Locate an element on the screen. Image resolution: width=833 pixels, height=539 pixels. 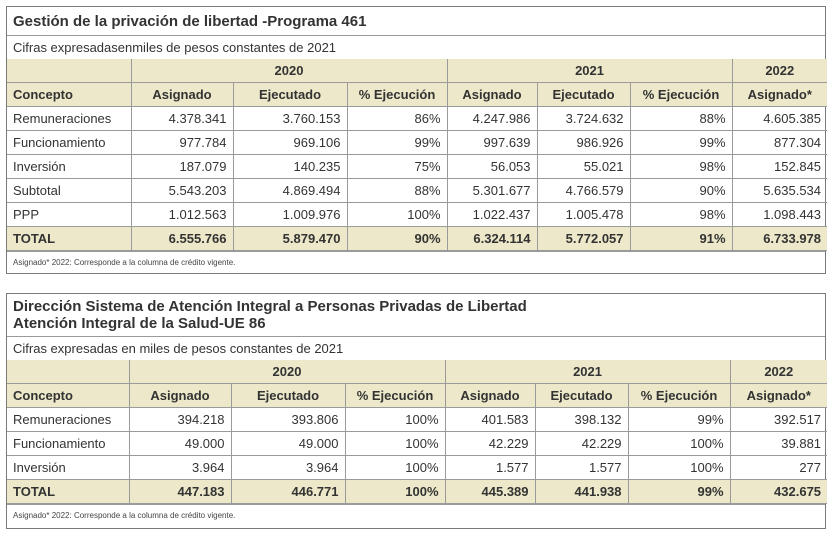
cell: 1.577 is located at coordinates (581, 467).